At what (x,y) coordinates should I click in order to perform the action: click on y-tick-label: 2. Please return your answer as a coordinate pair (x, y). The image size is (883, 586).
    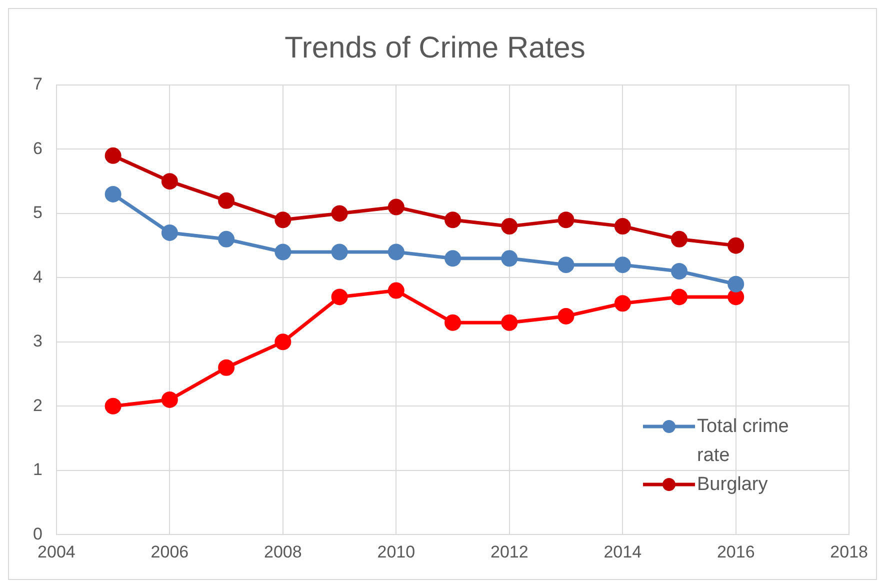
    Looking at the image, I should click on (37, 405).